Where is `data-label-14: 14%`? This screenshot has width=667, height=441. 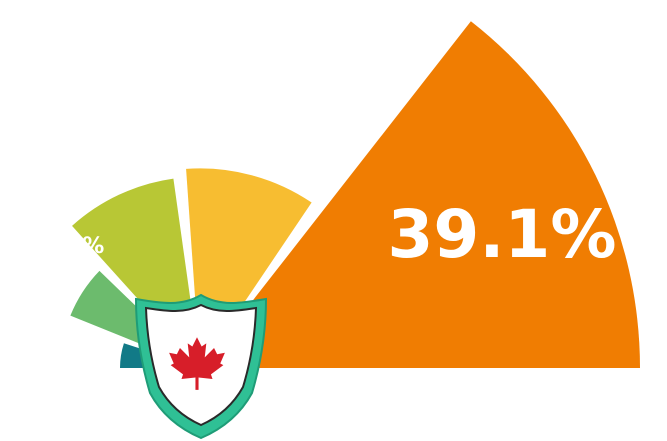
data-label-14: 14% is located at coordinates (78, 246).